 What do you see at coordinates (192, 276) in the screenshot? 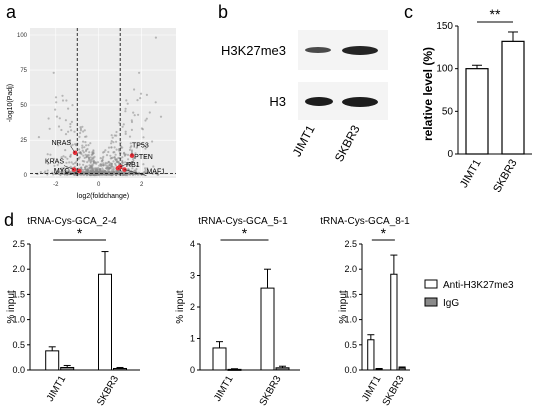
I see `y-tick-label: 3` at bounding box center [192, 276].